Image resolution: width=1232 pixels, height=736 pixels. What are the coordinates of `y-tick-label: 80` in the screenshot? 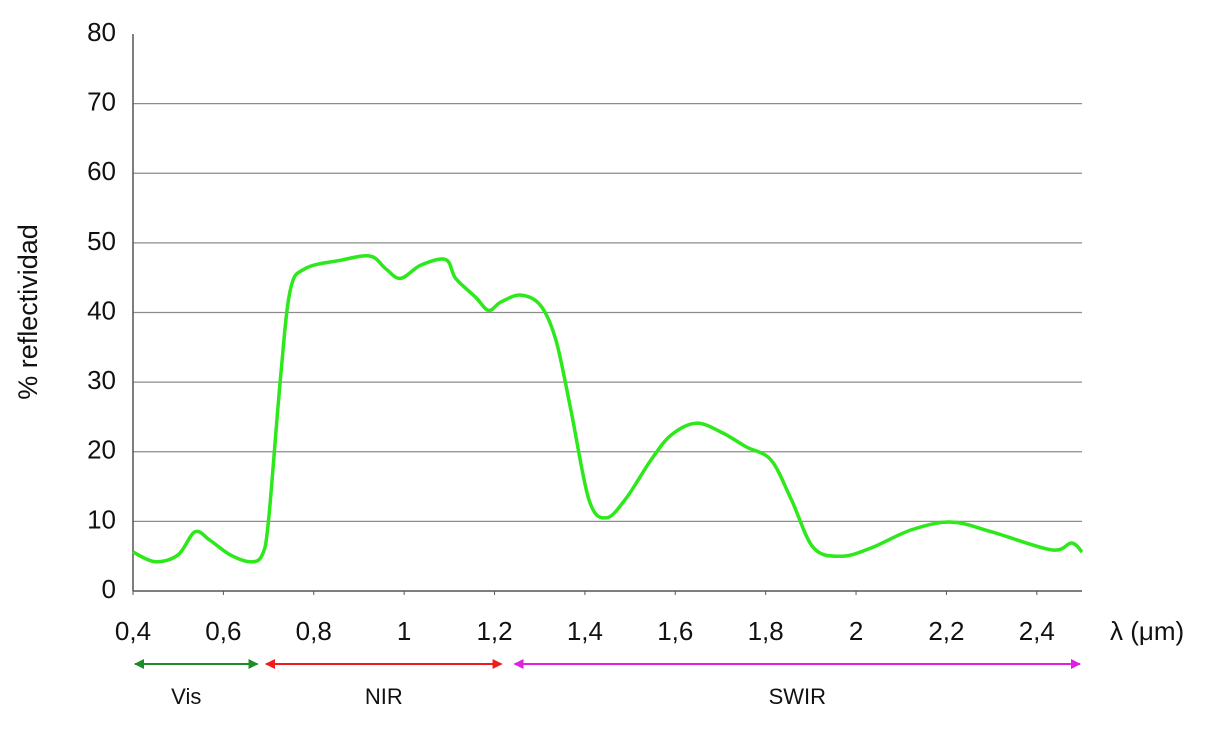 It's located at (101, 32).